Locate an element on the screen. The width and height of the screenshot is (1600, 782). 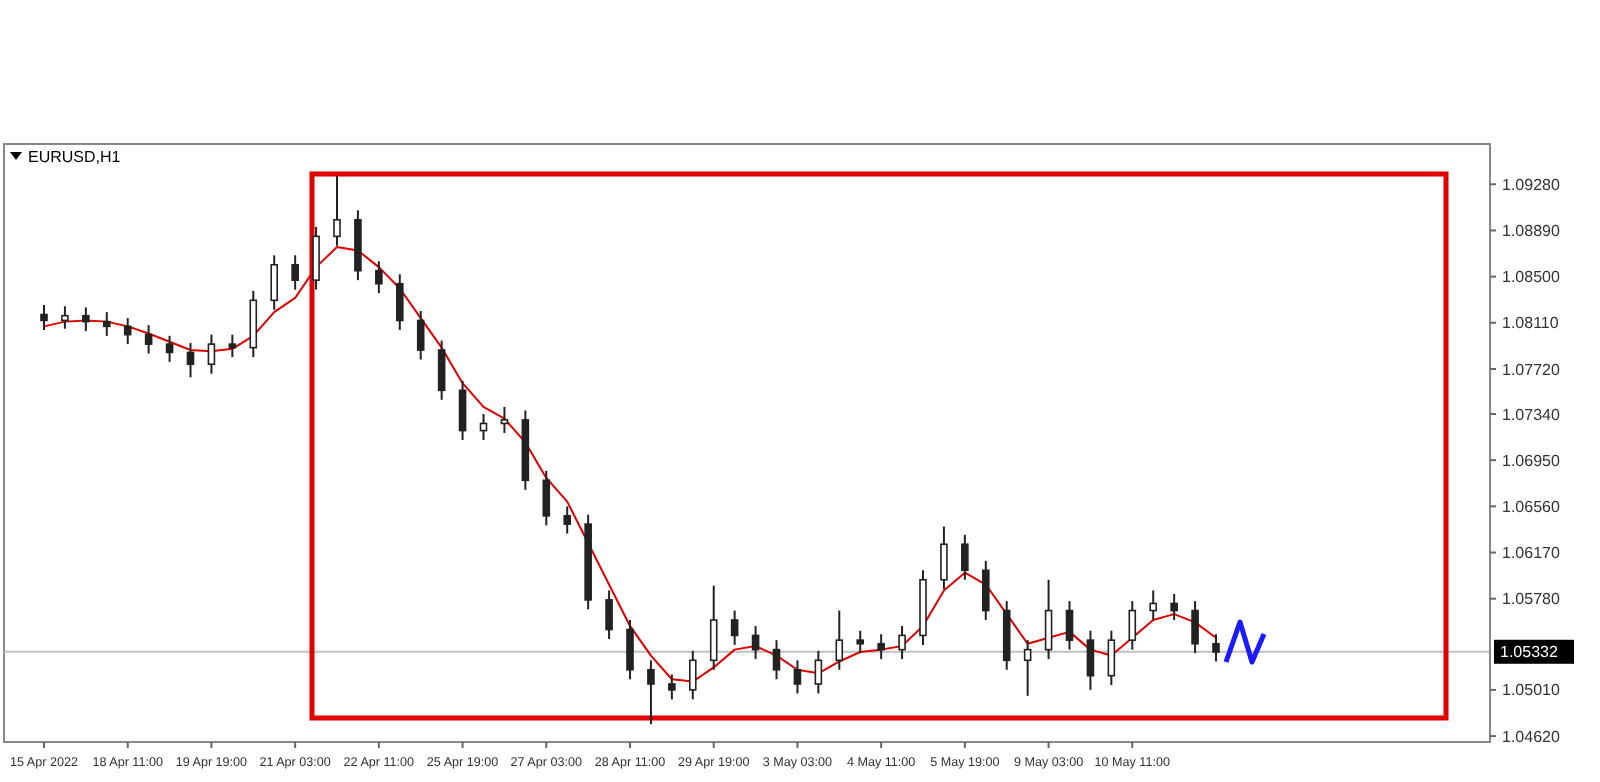
y-tick-label: 1.05780 is located at coordinates (1531, 599).